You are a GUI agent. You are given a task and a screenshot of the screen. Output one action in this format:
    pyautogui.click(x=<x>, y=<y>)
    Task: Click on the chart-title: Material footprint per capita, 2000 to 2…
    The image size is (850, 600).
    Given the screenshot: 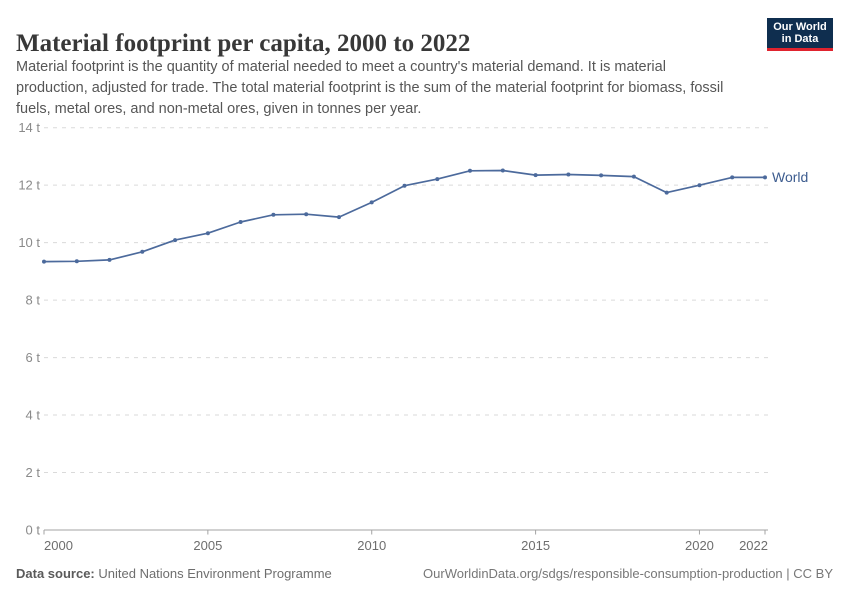 What is the action you would take?
    pyautogui.click(x=243, y=43)
    